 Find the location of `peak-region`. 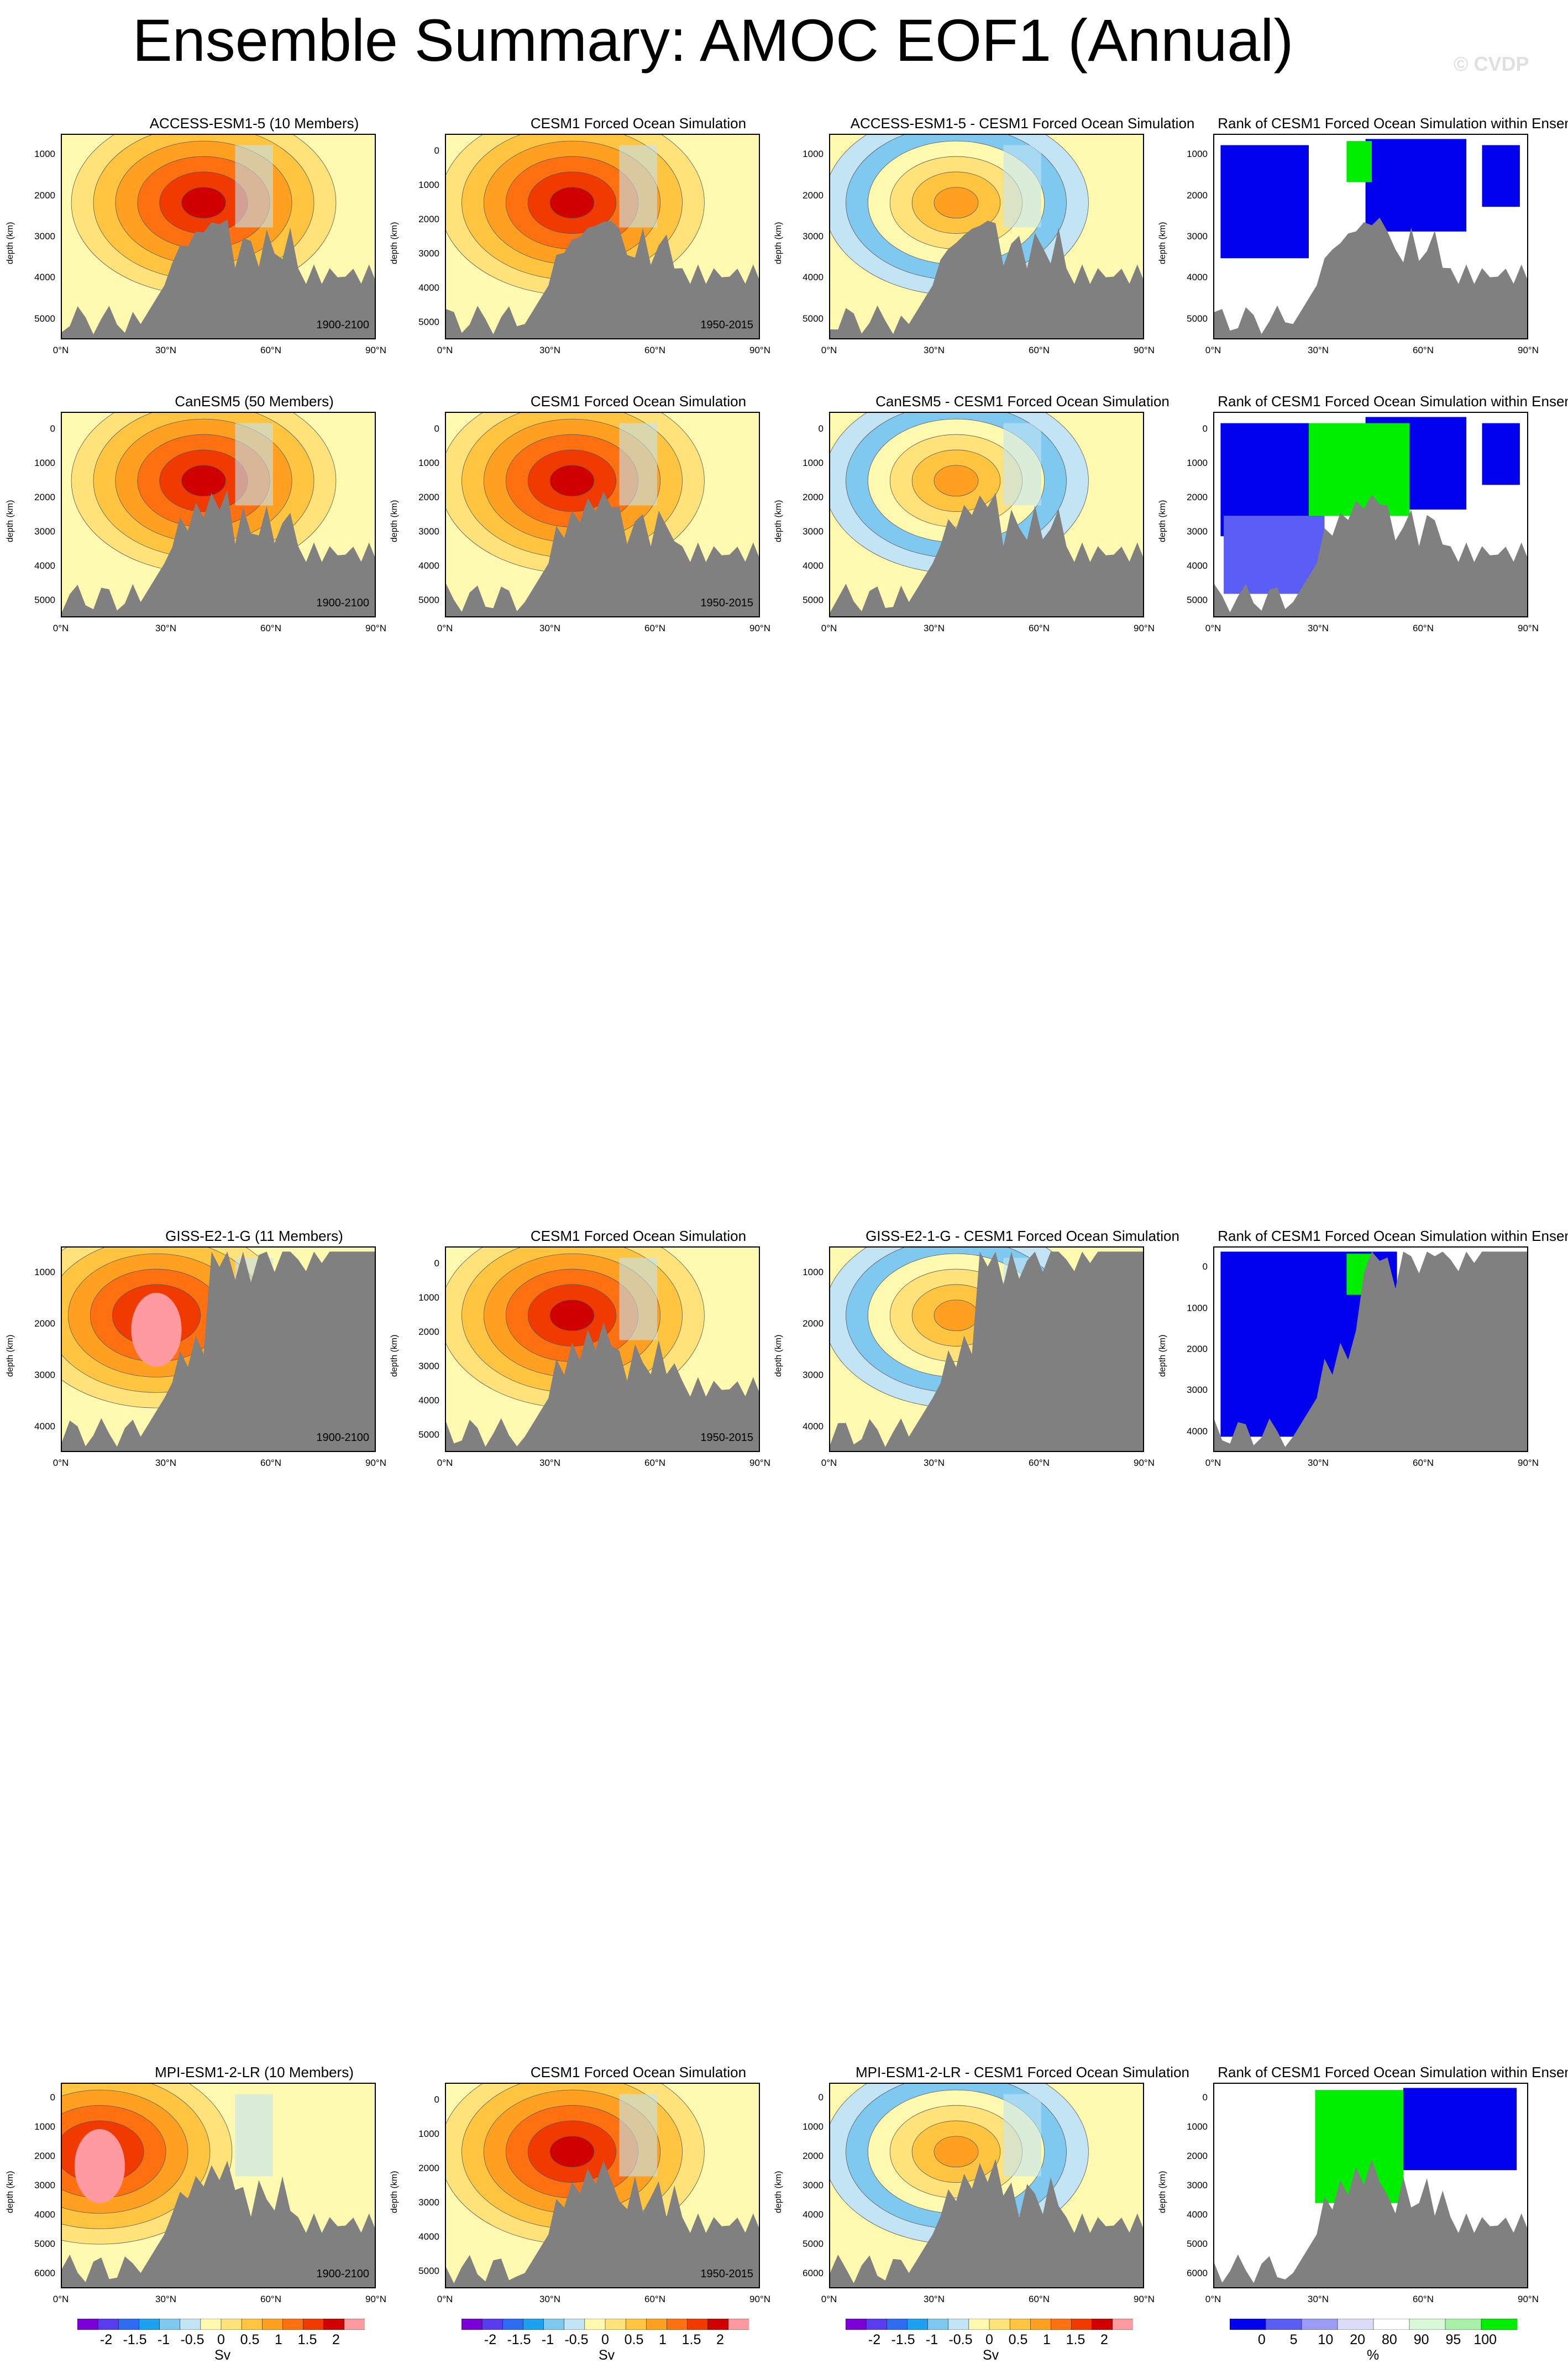

peak-region is located at coordinates (156, 1329).